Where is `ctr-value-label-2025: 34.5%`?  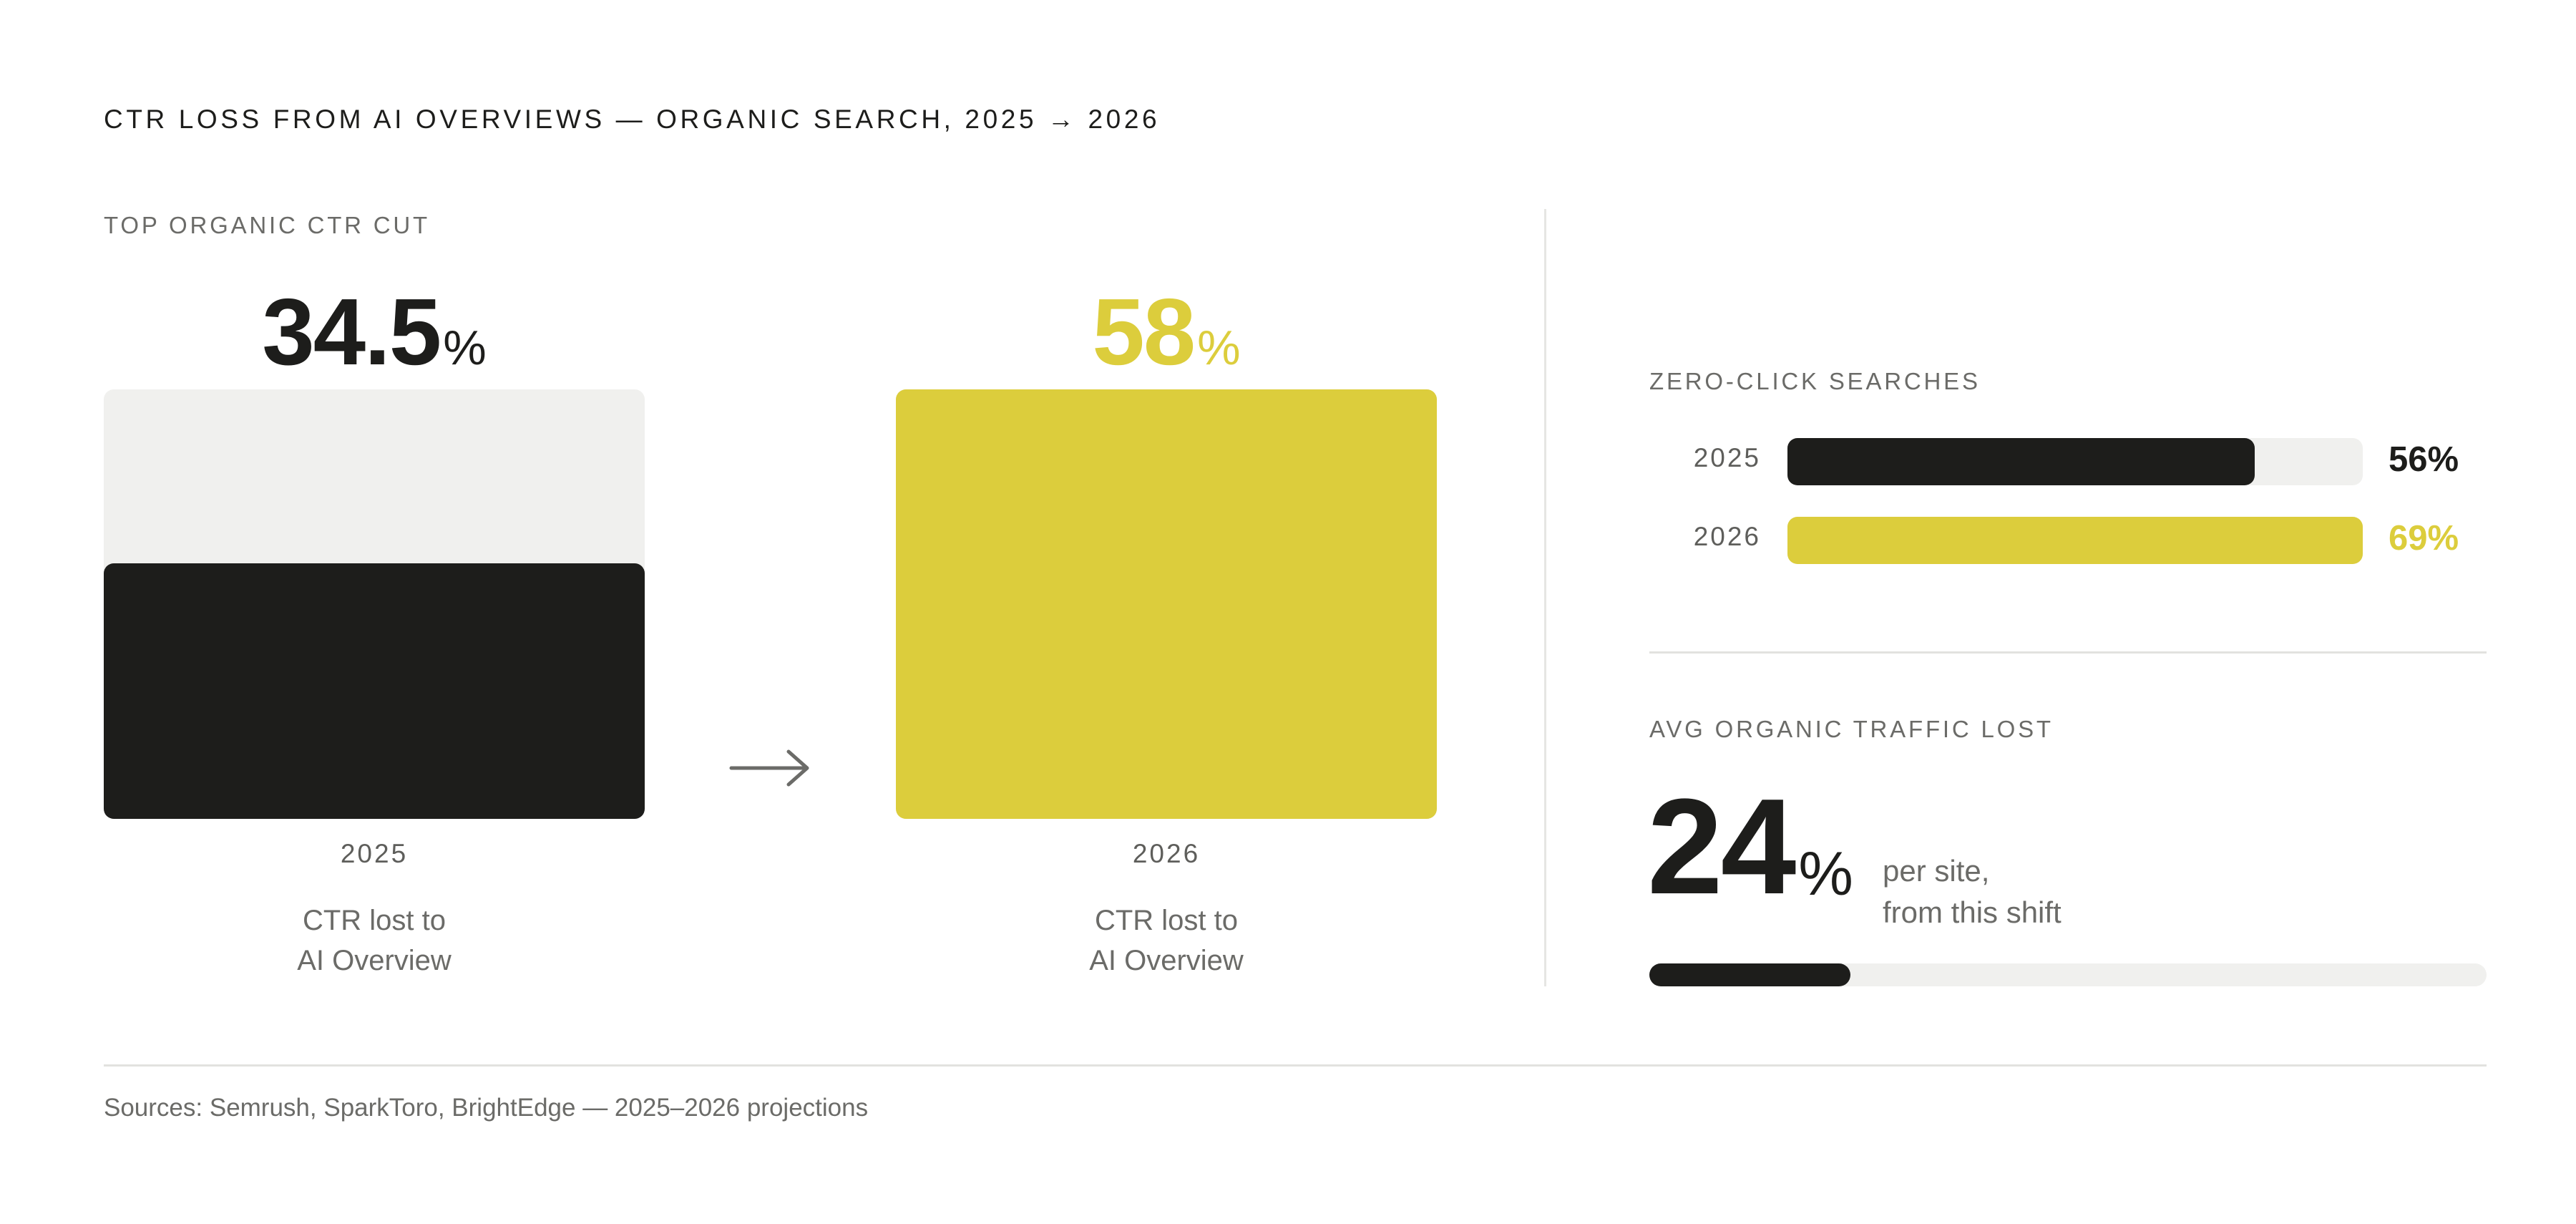
ctr-value-label-2025: 34.5% is located at coordinates (374, 332).